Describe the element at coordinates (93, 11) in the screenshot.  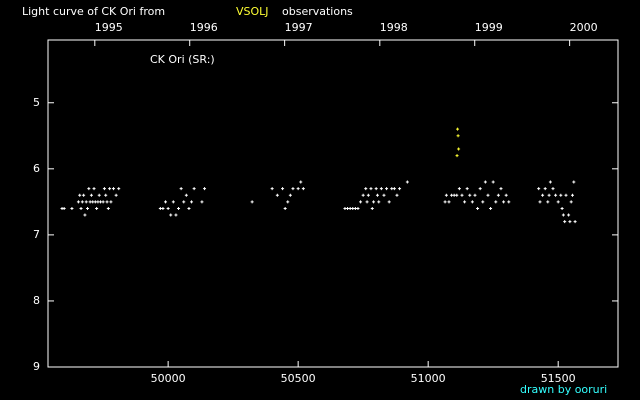
I see `chart-title: Light curve of CK Ori from` at that location.